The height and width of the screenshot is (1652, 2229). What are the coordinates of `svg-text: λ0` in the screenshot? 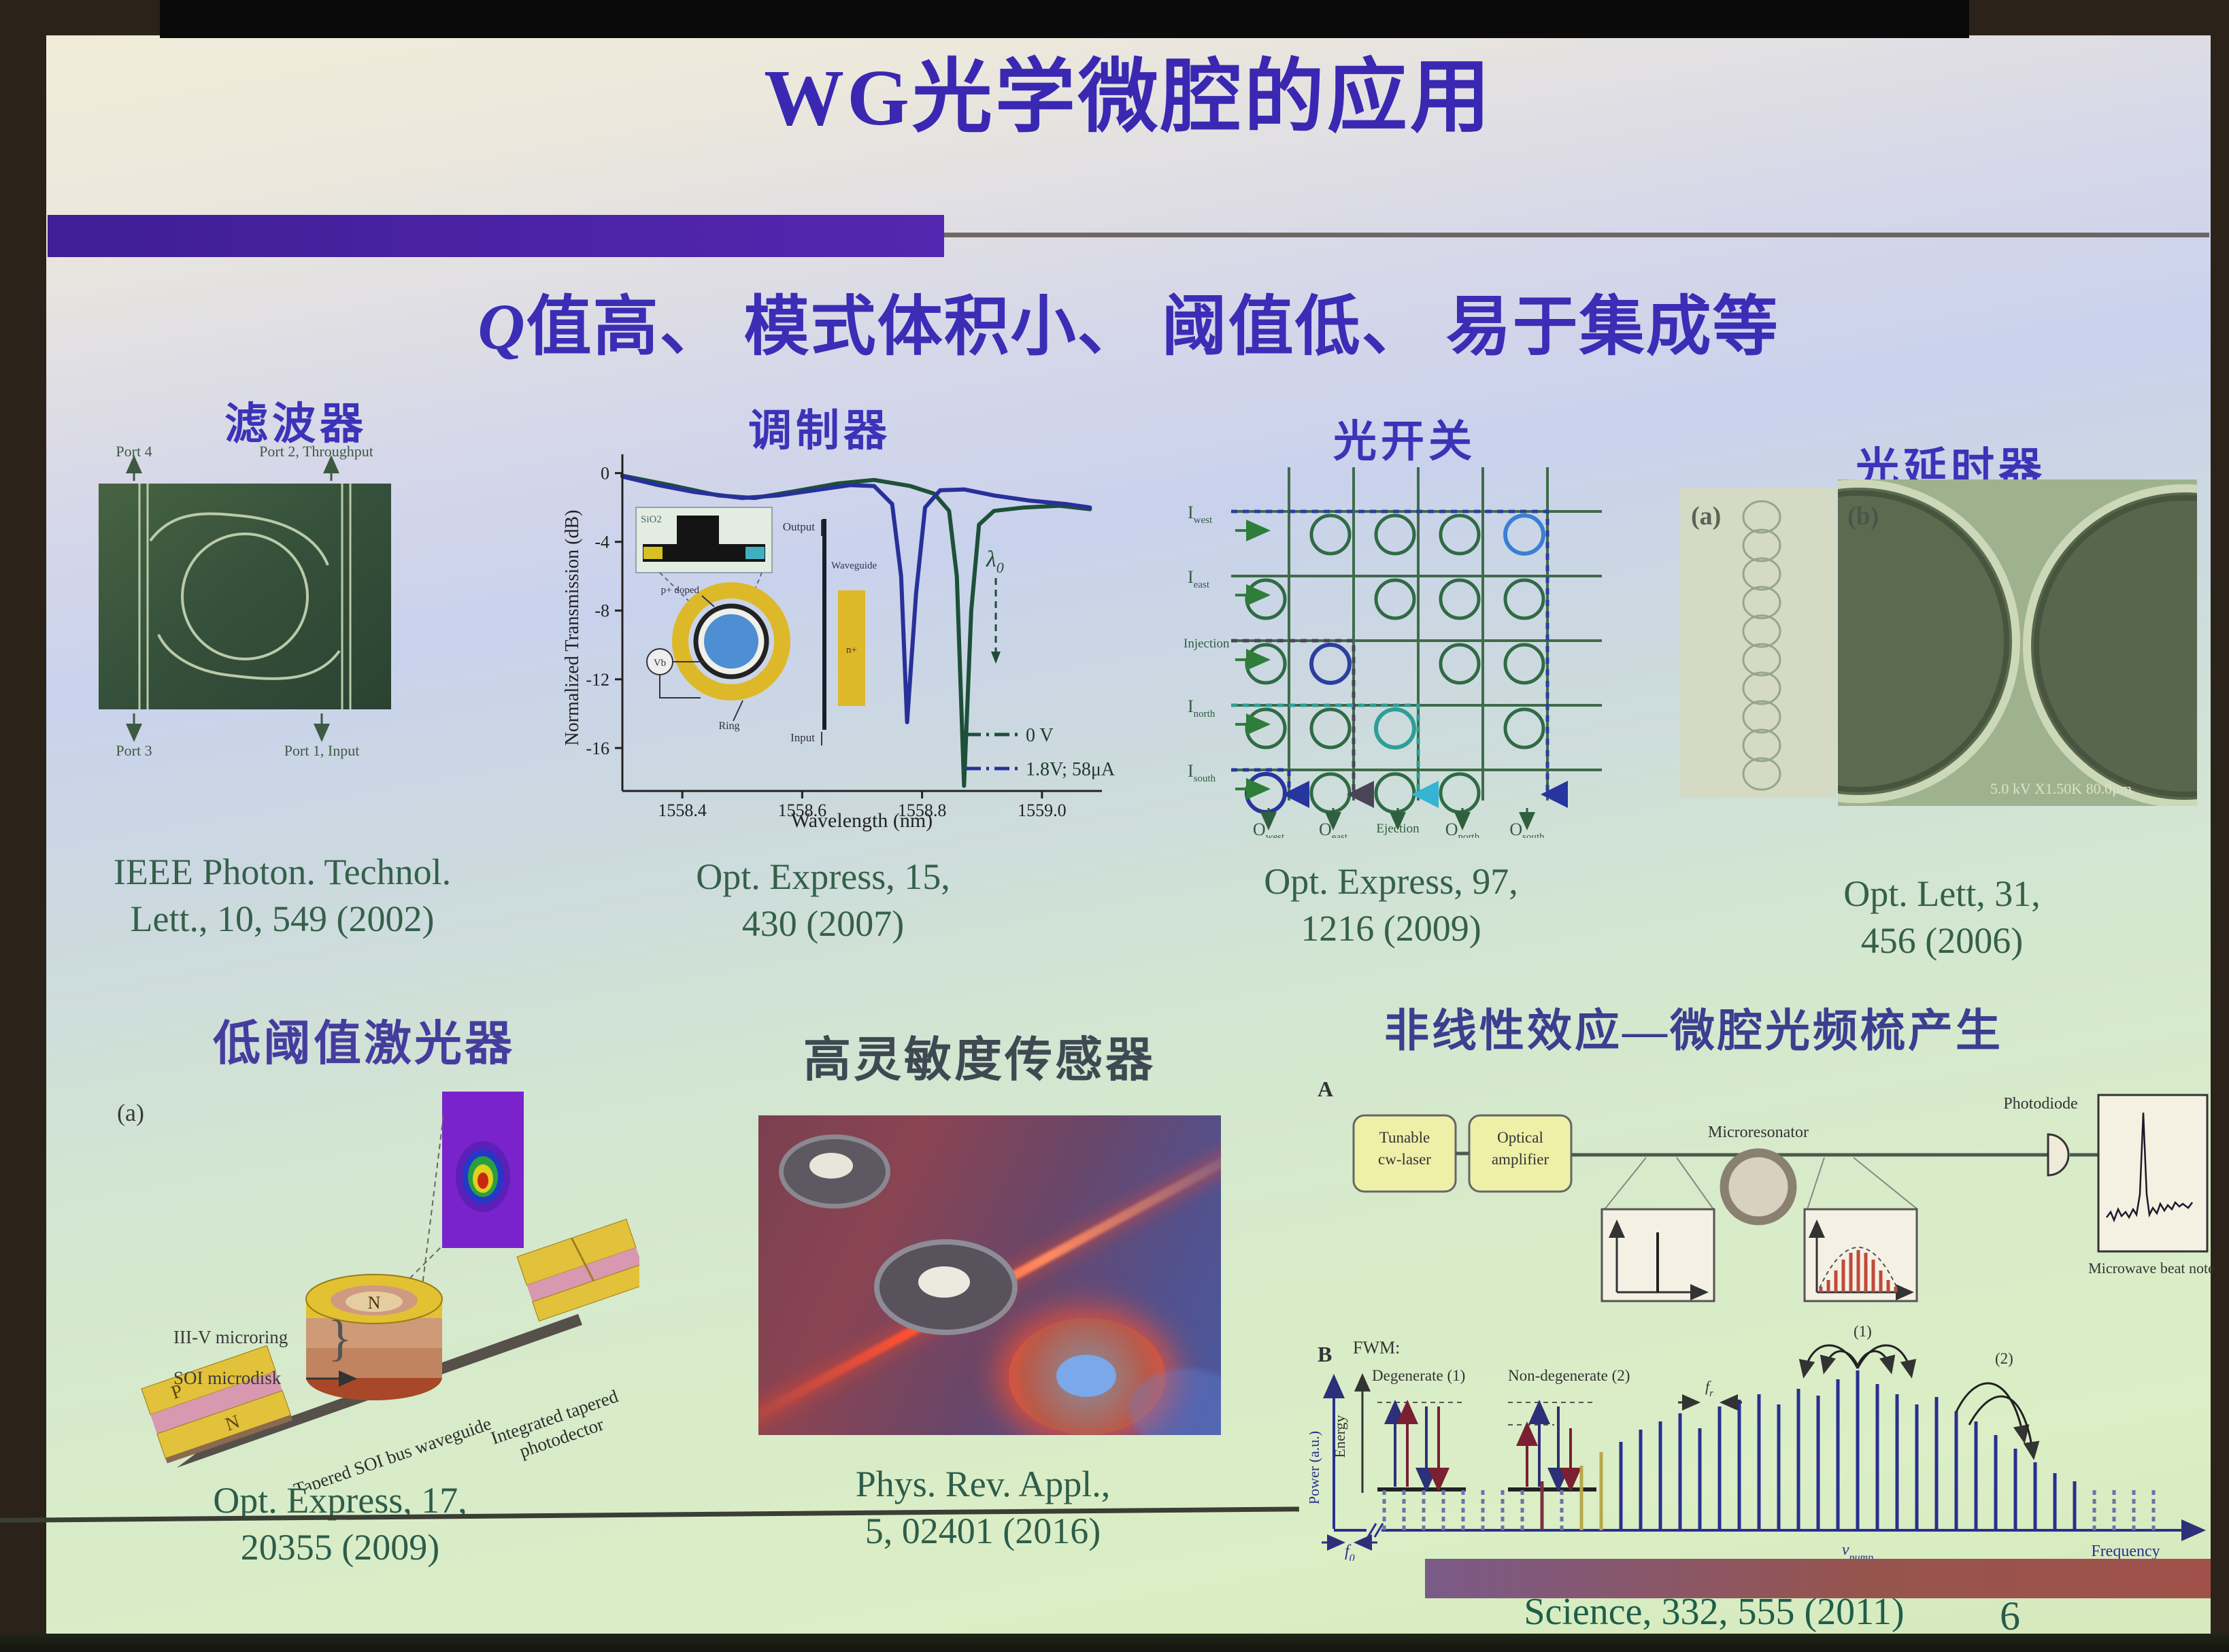 It's located at (995, 561).